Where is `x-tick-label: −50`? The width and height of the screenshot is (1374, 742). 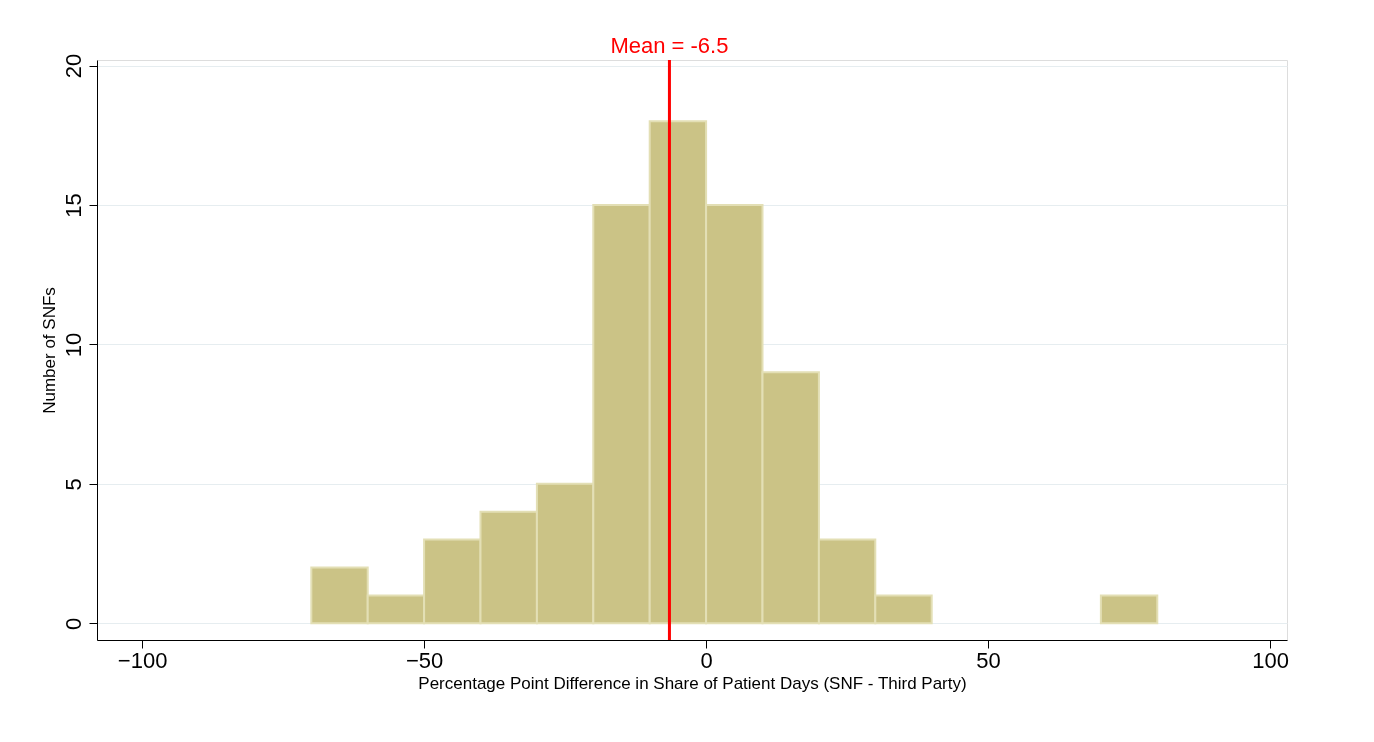 x-tick-label: −50 is located at coordinates (424, 660).